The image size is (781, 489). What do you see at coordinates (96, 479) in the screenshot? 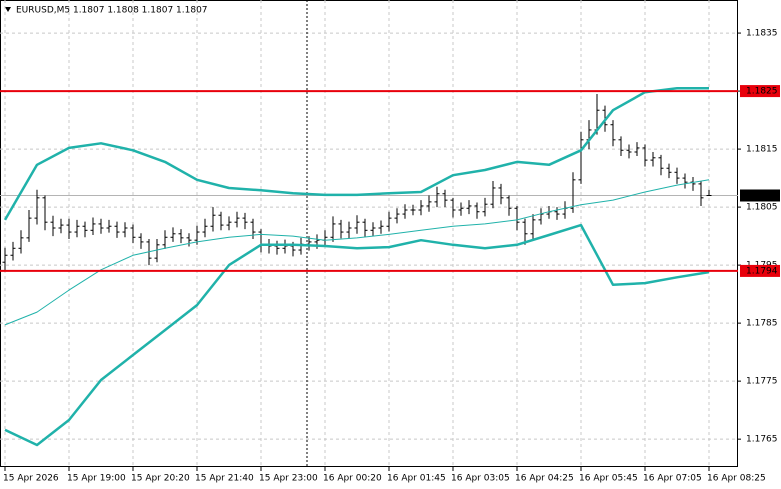
I see `x-tick-label: 15 Apr 19:00` at bounding box center [96, 479].